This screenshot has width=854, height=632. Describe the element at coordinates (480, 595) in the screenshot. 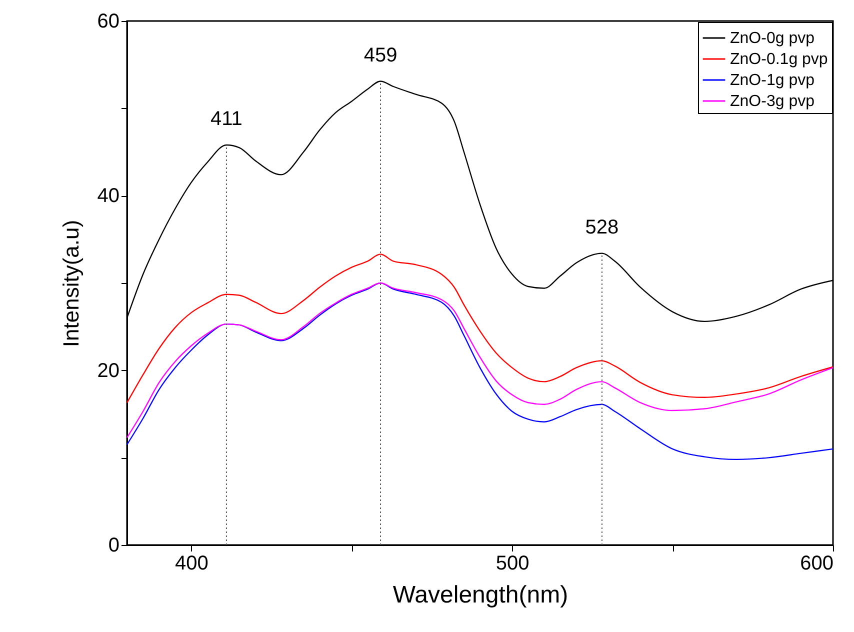

I see `x-axis-title: Wavelength(nm)` at that location.